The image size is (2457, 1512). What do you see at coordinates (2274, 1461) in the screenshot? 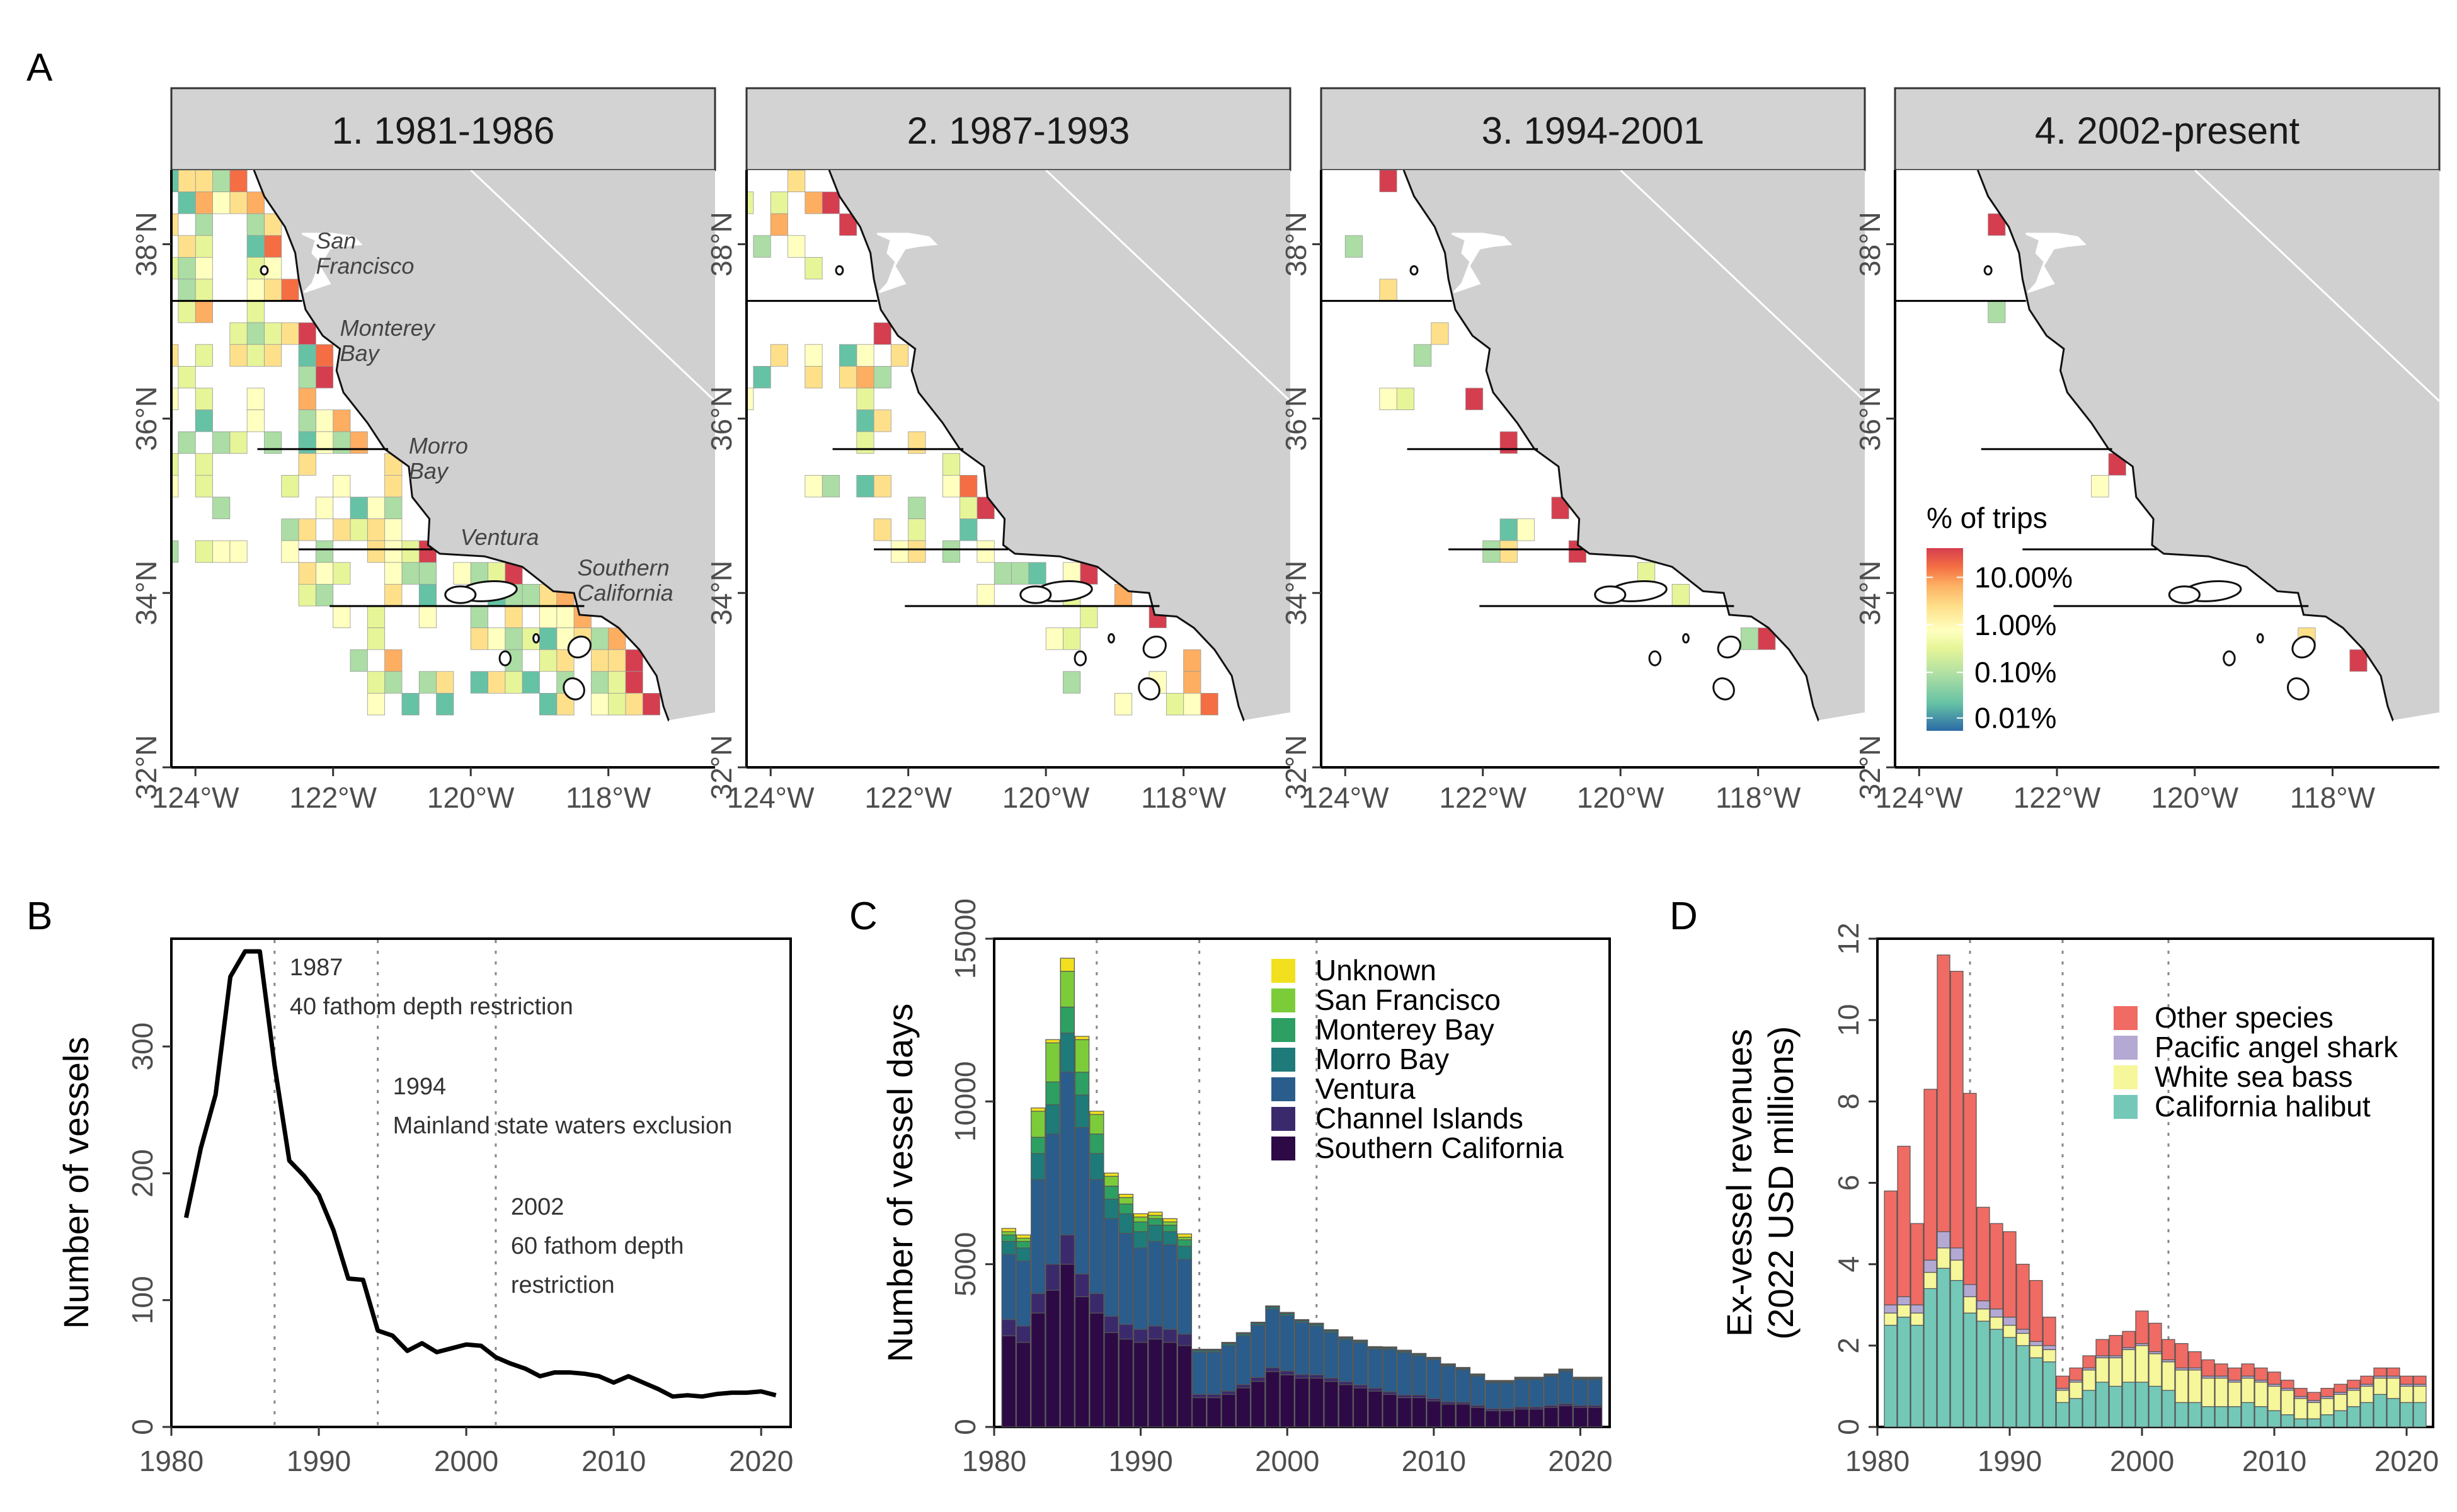
I see `x-tick-label: 2010` at bounding box center [2274, 1461].